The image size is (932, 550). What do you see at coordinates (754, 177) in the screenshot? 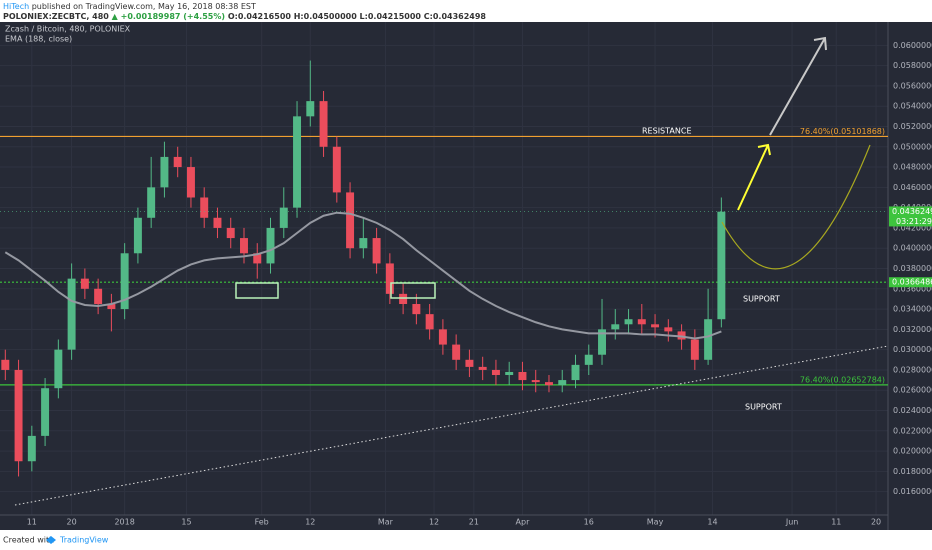
I see `arrow` at bounding box center [754, 177].